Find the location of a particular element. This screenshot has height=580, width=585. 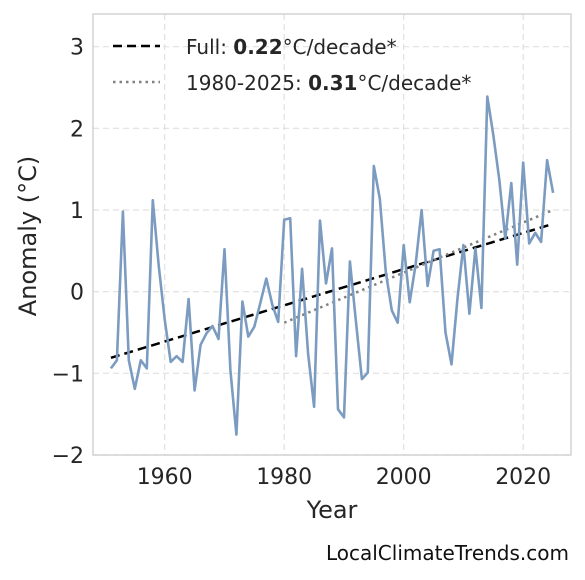

y-axis-title: Anomaly (°C) is located at coordinates (28, 236).